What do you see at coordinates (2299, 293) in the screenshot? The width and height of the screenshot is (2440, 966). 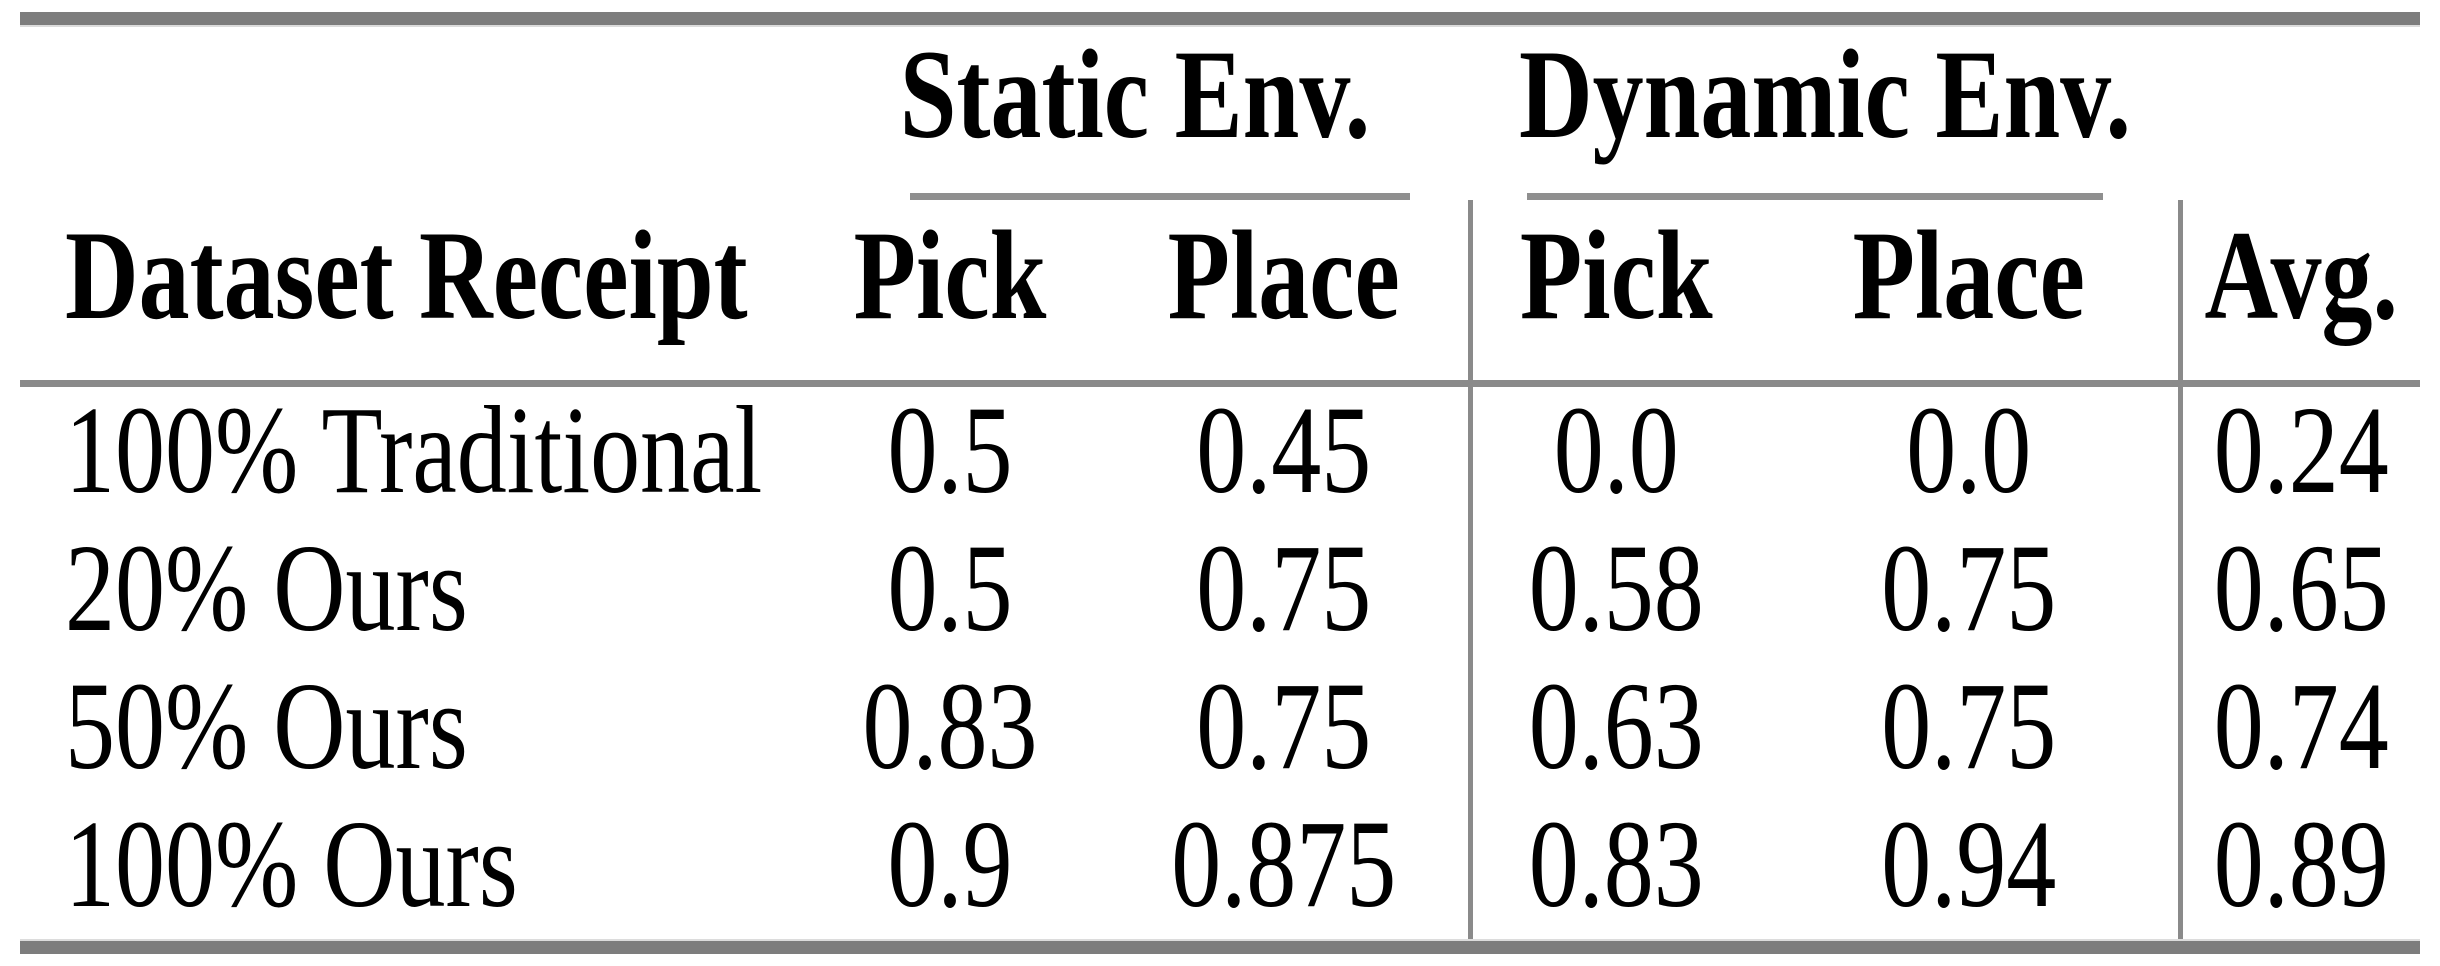 I see `column-header-avg: Avg.` at bounding box center [2299, 293].